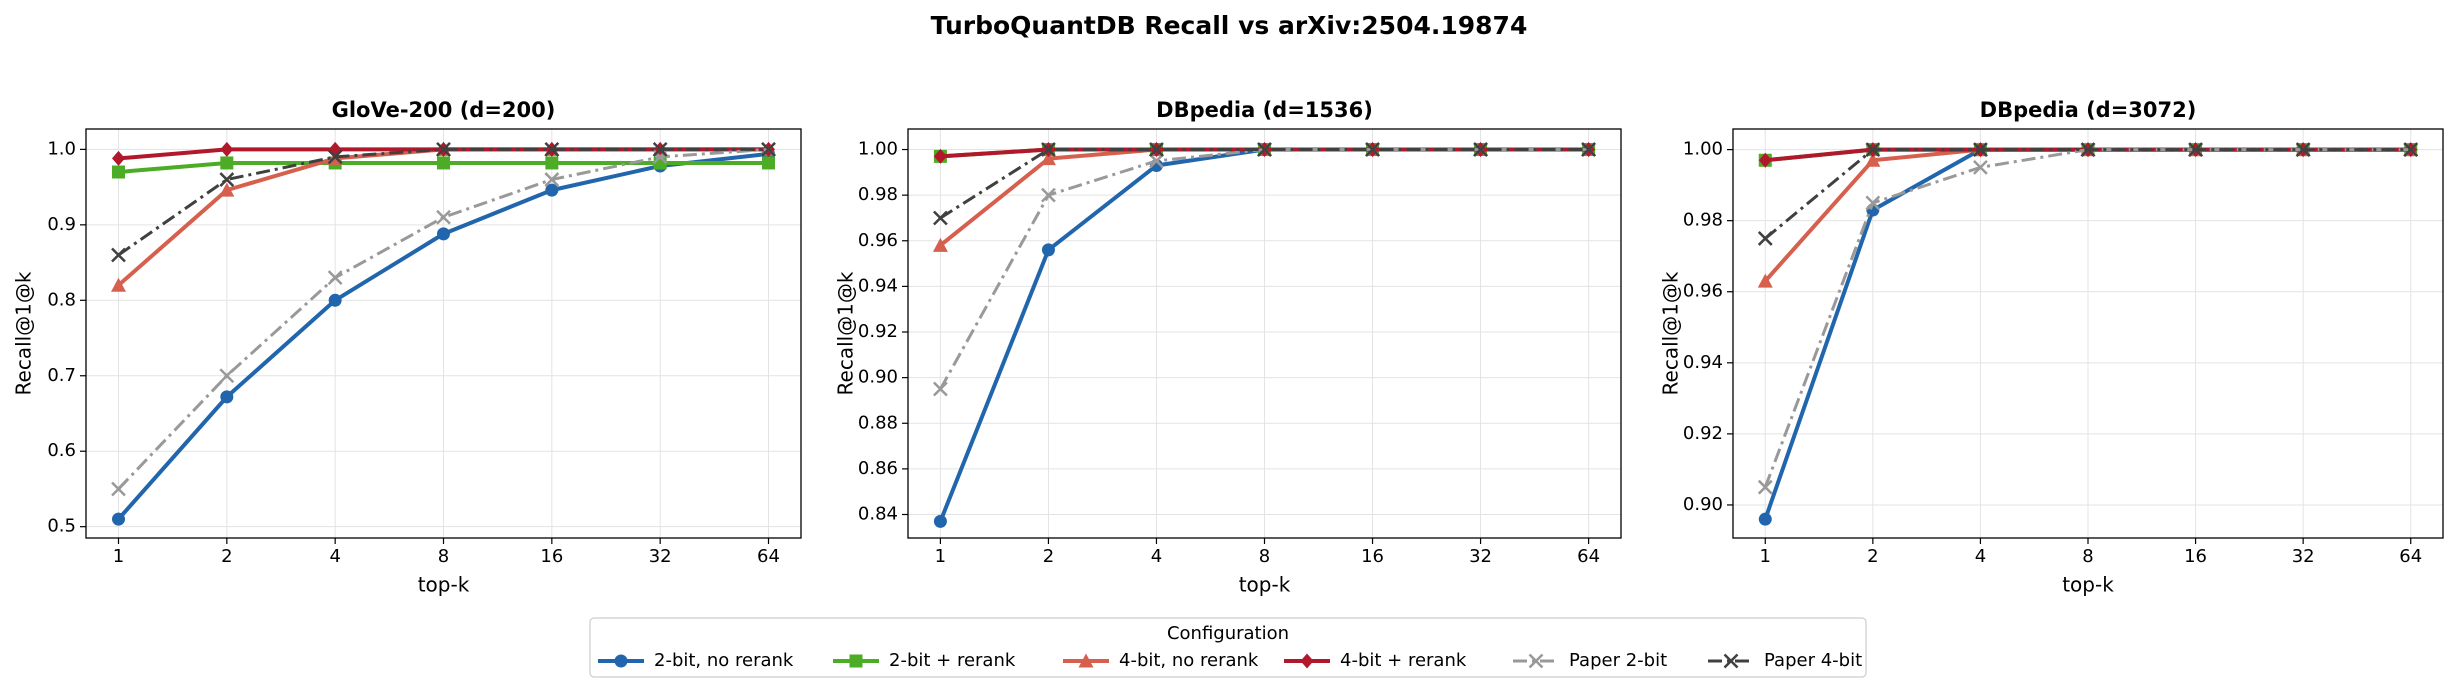 The width and height of the screenshot is (2458, 695). What do you see at coordinates (61, 224) in the screenshot?
I see `y-tick-label: 0.9` at bounding box center [61, 224].